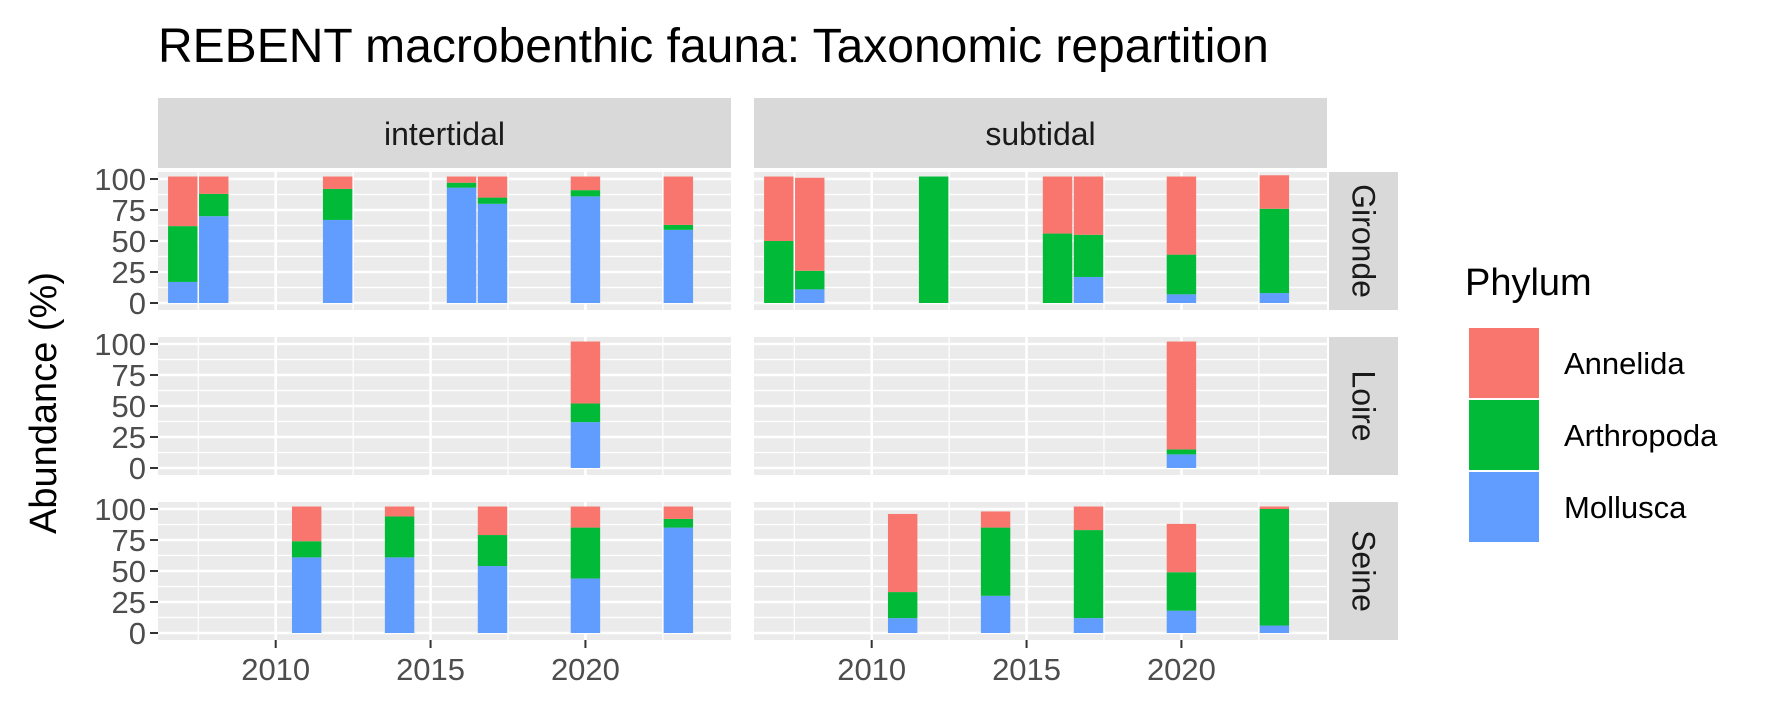 This screenshot has width=1771, height=713. I want to click on bar-segment-annelida-2012, so click(337, 182).